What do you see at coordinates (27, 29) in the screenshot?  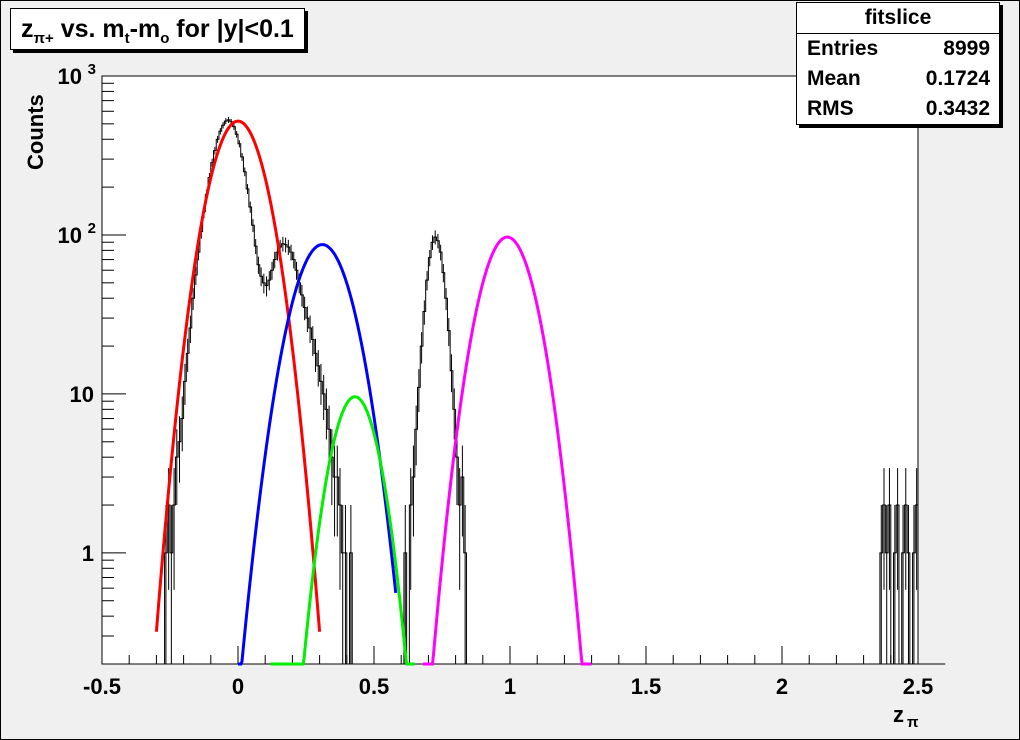 I see `title-part: z` at bounding box center [27, 29].